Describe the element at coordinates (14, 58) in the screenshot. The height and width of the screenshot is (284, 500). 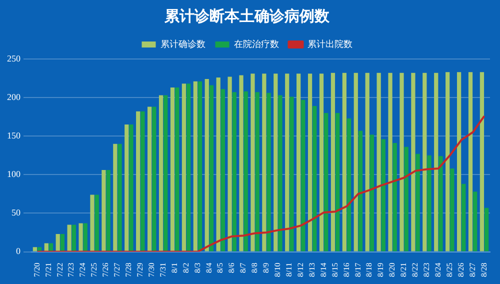
I see `y-tick-label: 250` at that location.